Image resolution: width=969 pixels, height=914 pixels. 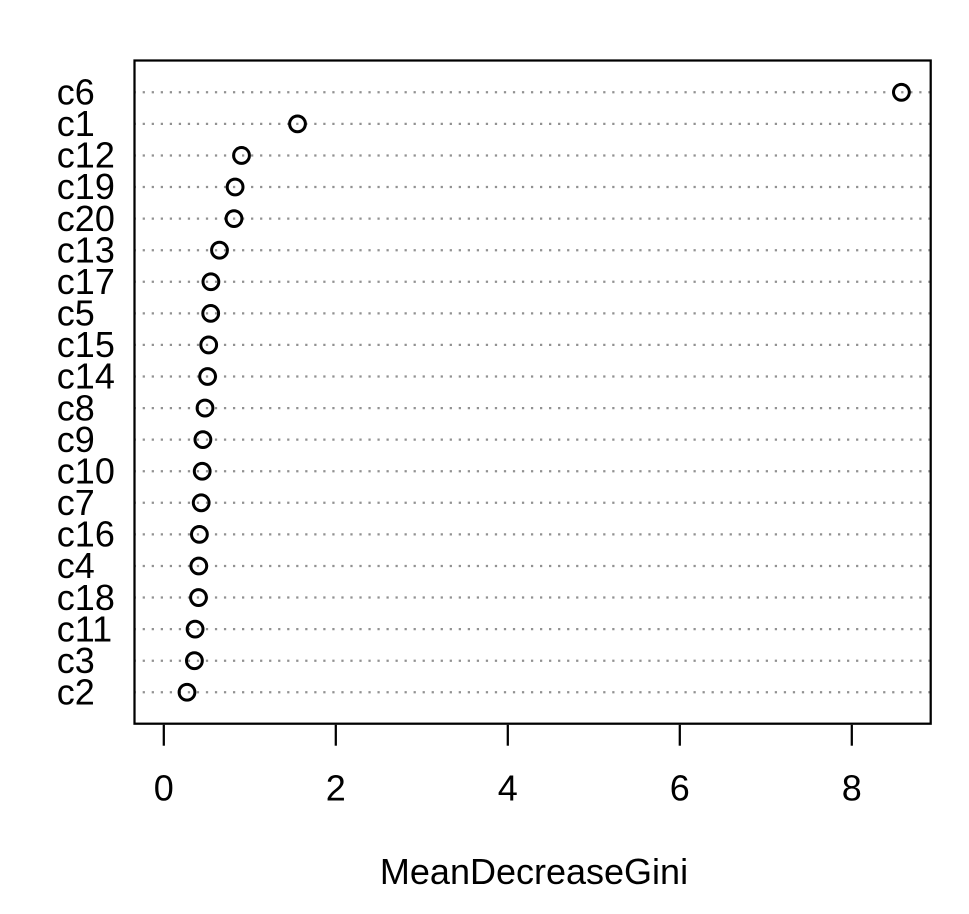 What do you see at coordinates (86, 534) in the screenshot?
I see `svg-text: c16` at bounding box center [86, 534].